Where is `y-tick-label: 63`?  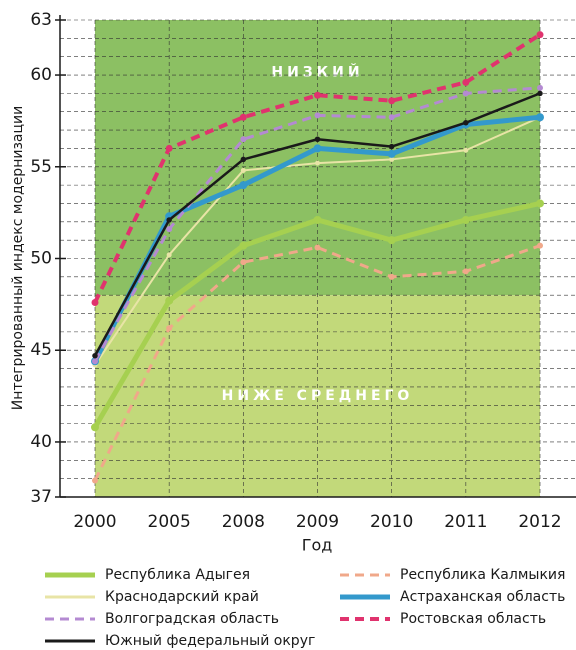 y-tick-label: 63 is located at coordinates (41, 20).